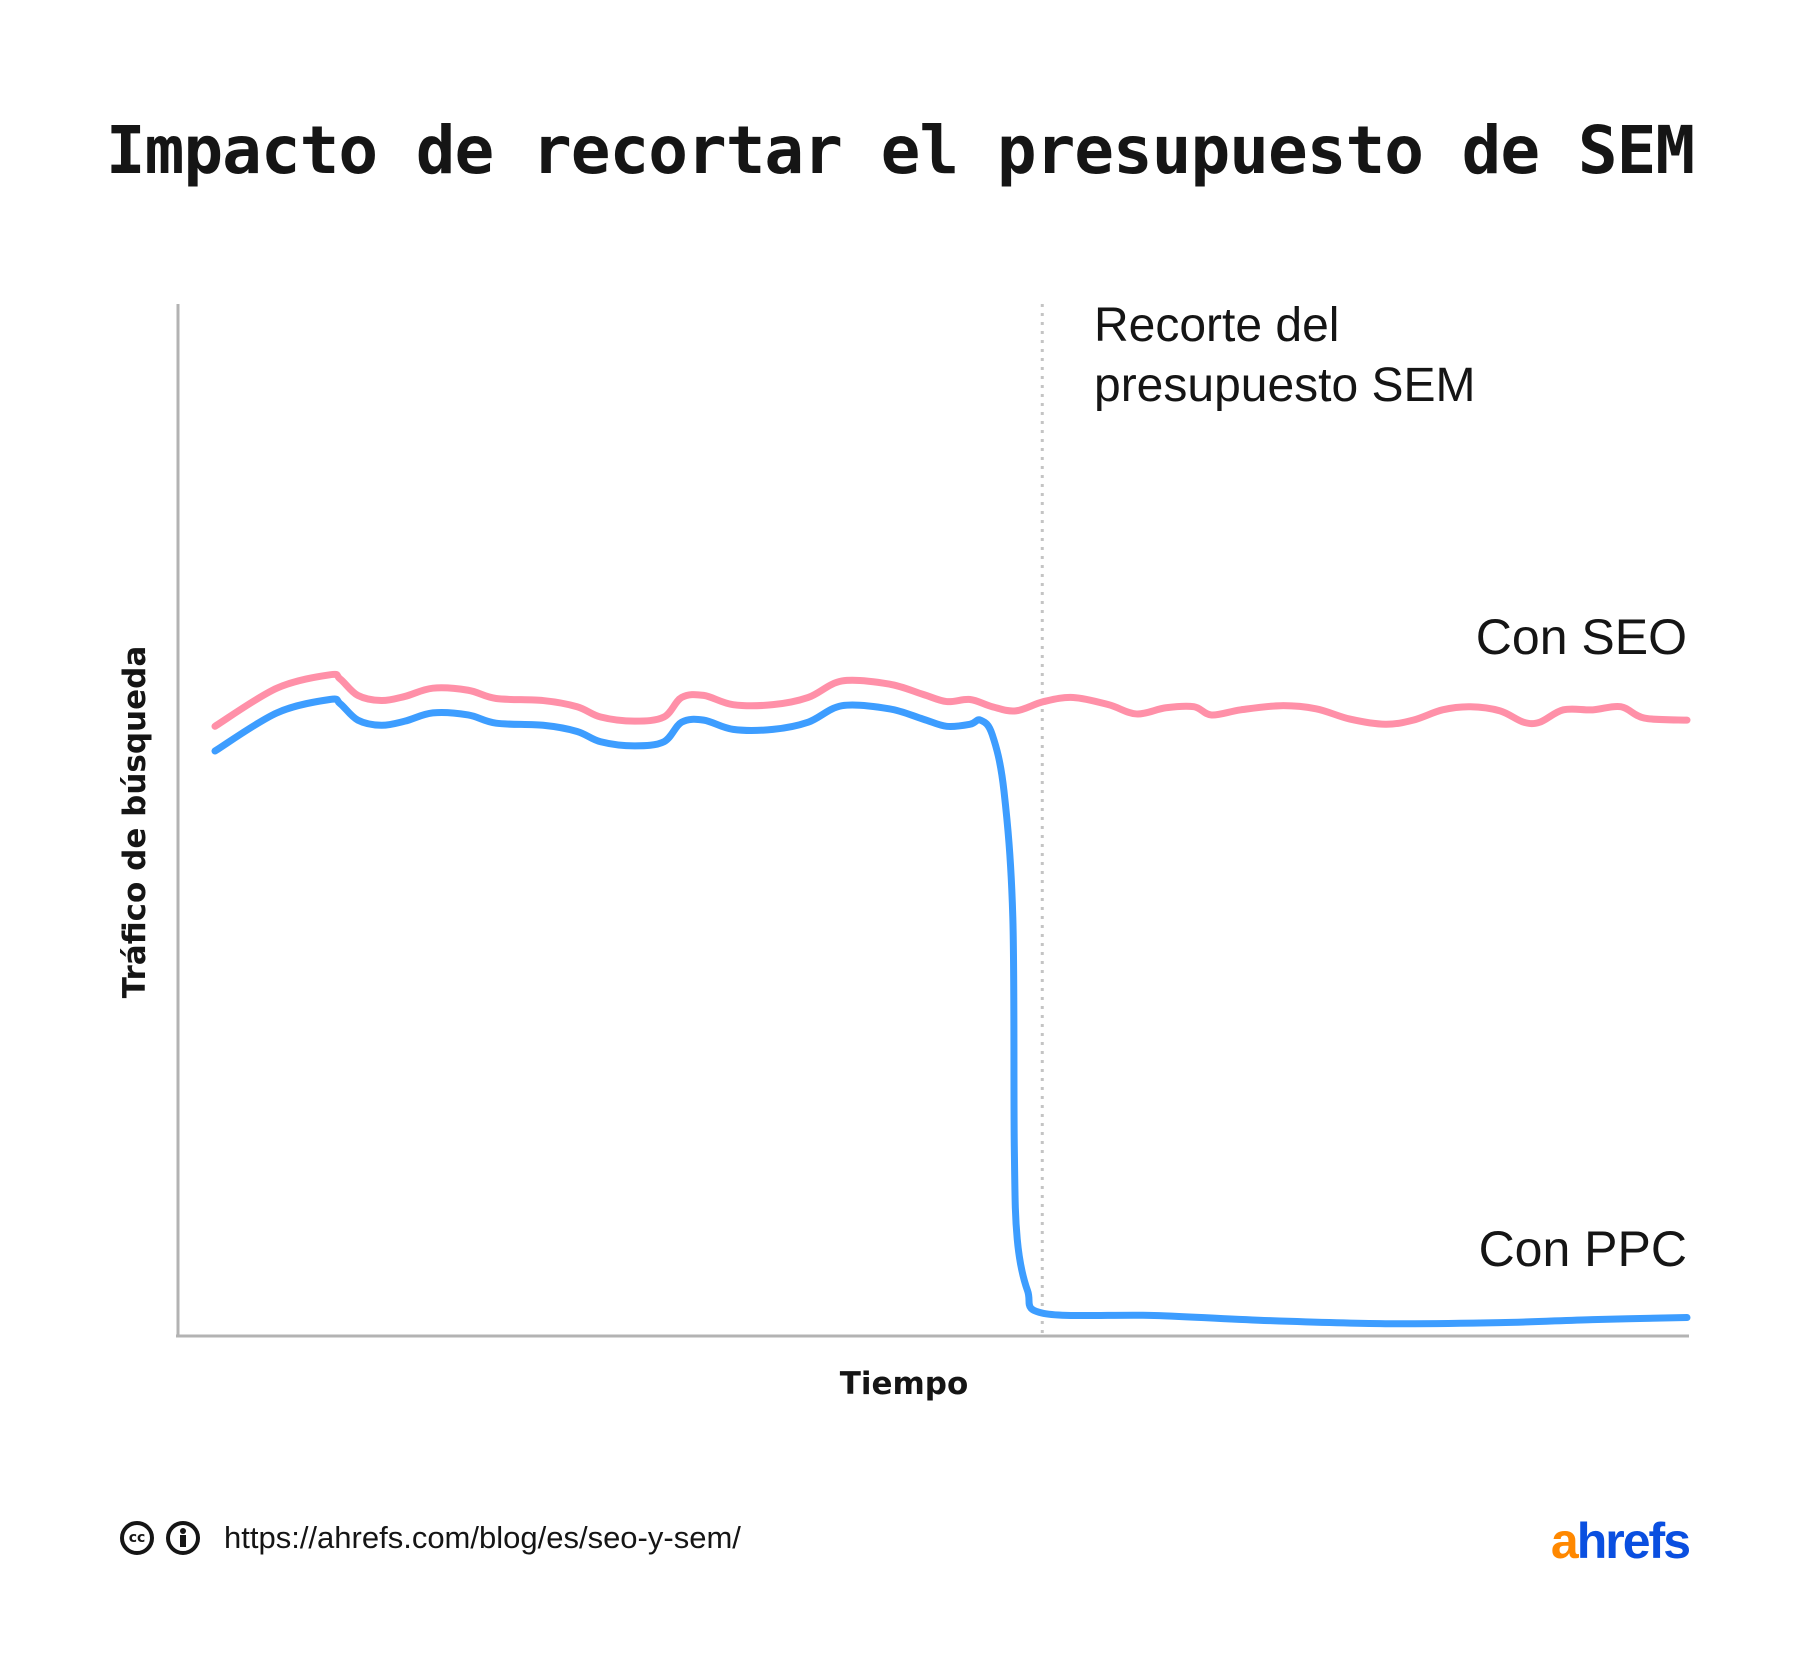 The width and height of the screenshot is (1800, 1675). What do you see at coordinates (482, 1537) in the screenshot?
I see `source-url: https://ahrefs.com/blog/es/seo-y-sem/` at bounding box center [482, 1537].